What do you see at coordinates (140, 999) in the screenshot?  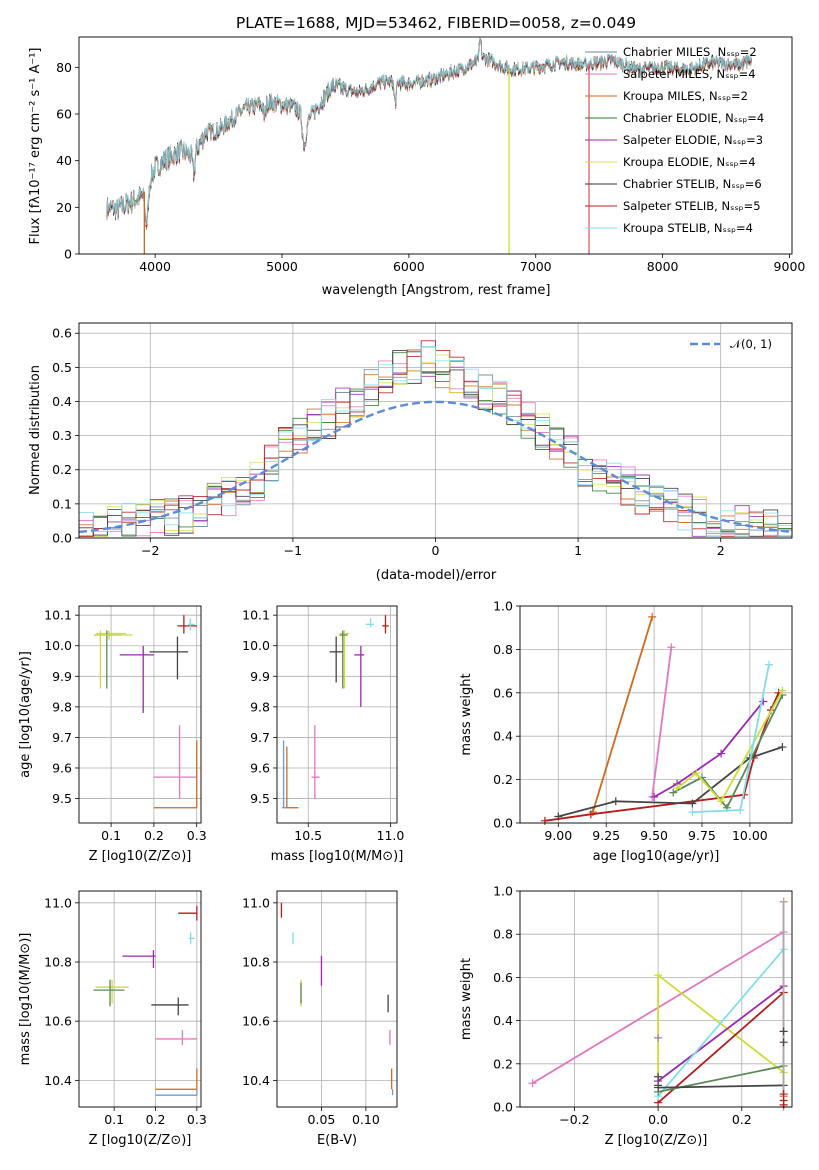 I see `mass_vs_Z-frame` at bounding box center [140, 999].